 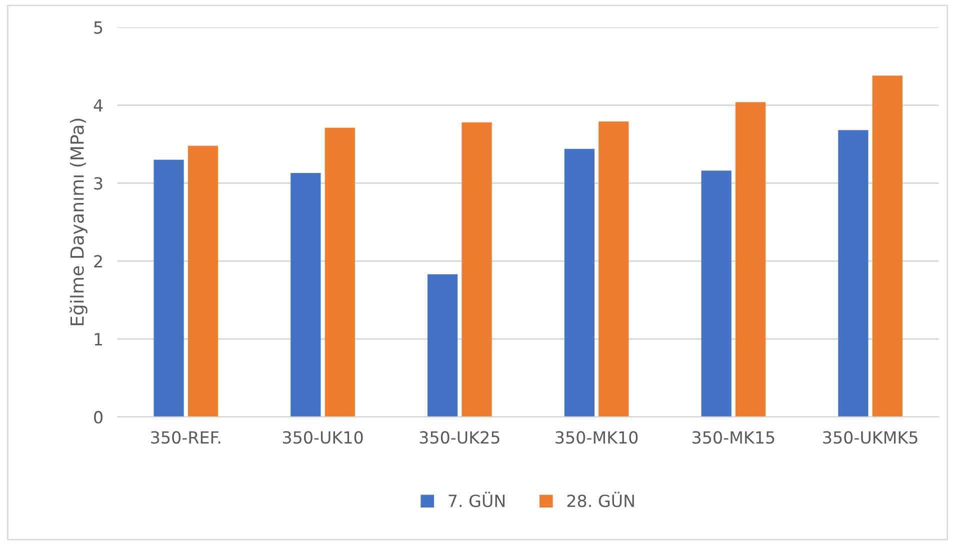 What do you see at coordinates (600, 500) in the screenshot?
I see `legend-label: 28. GÜN` at bounding box center [600, 500].